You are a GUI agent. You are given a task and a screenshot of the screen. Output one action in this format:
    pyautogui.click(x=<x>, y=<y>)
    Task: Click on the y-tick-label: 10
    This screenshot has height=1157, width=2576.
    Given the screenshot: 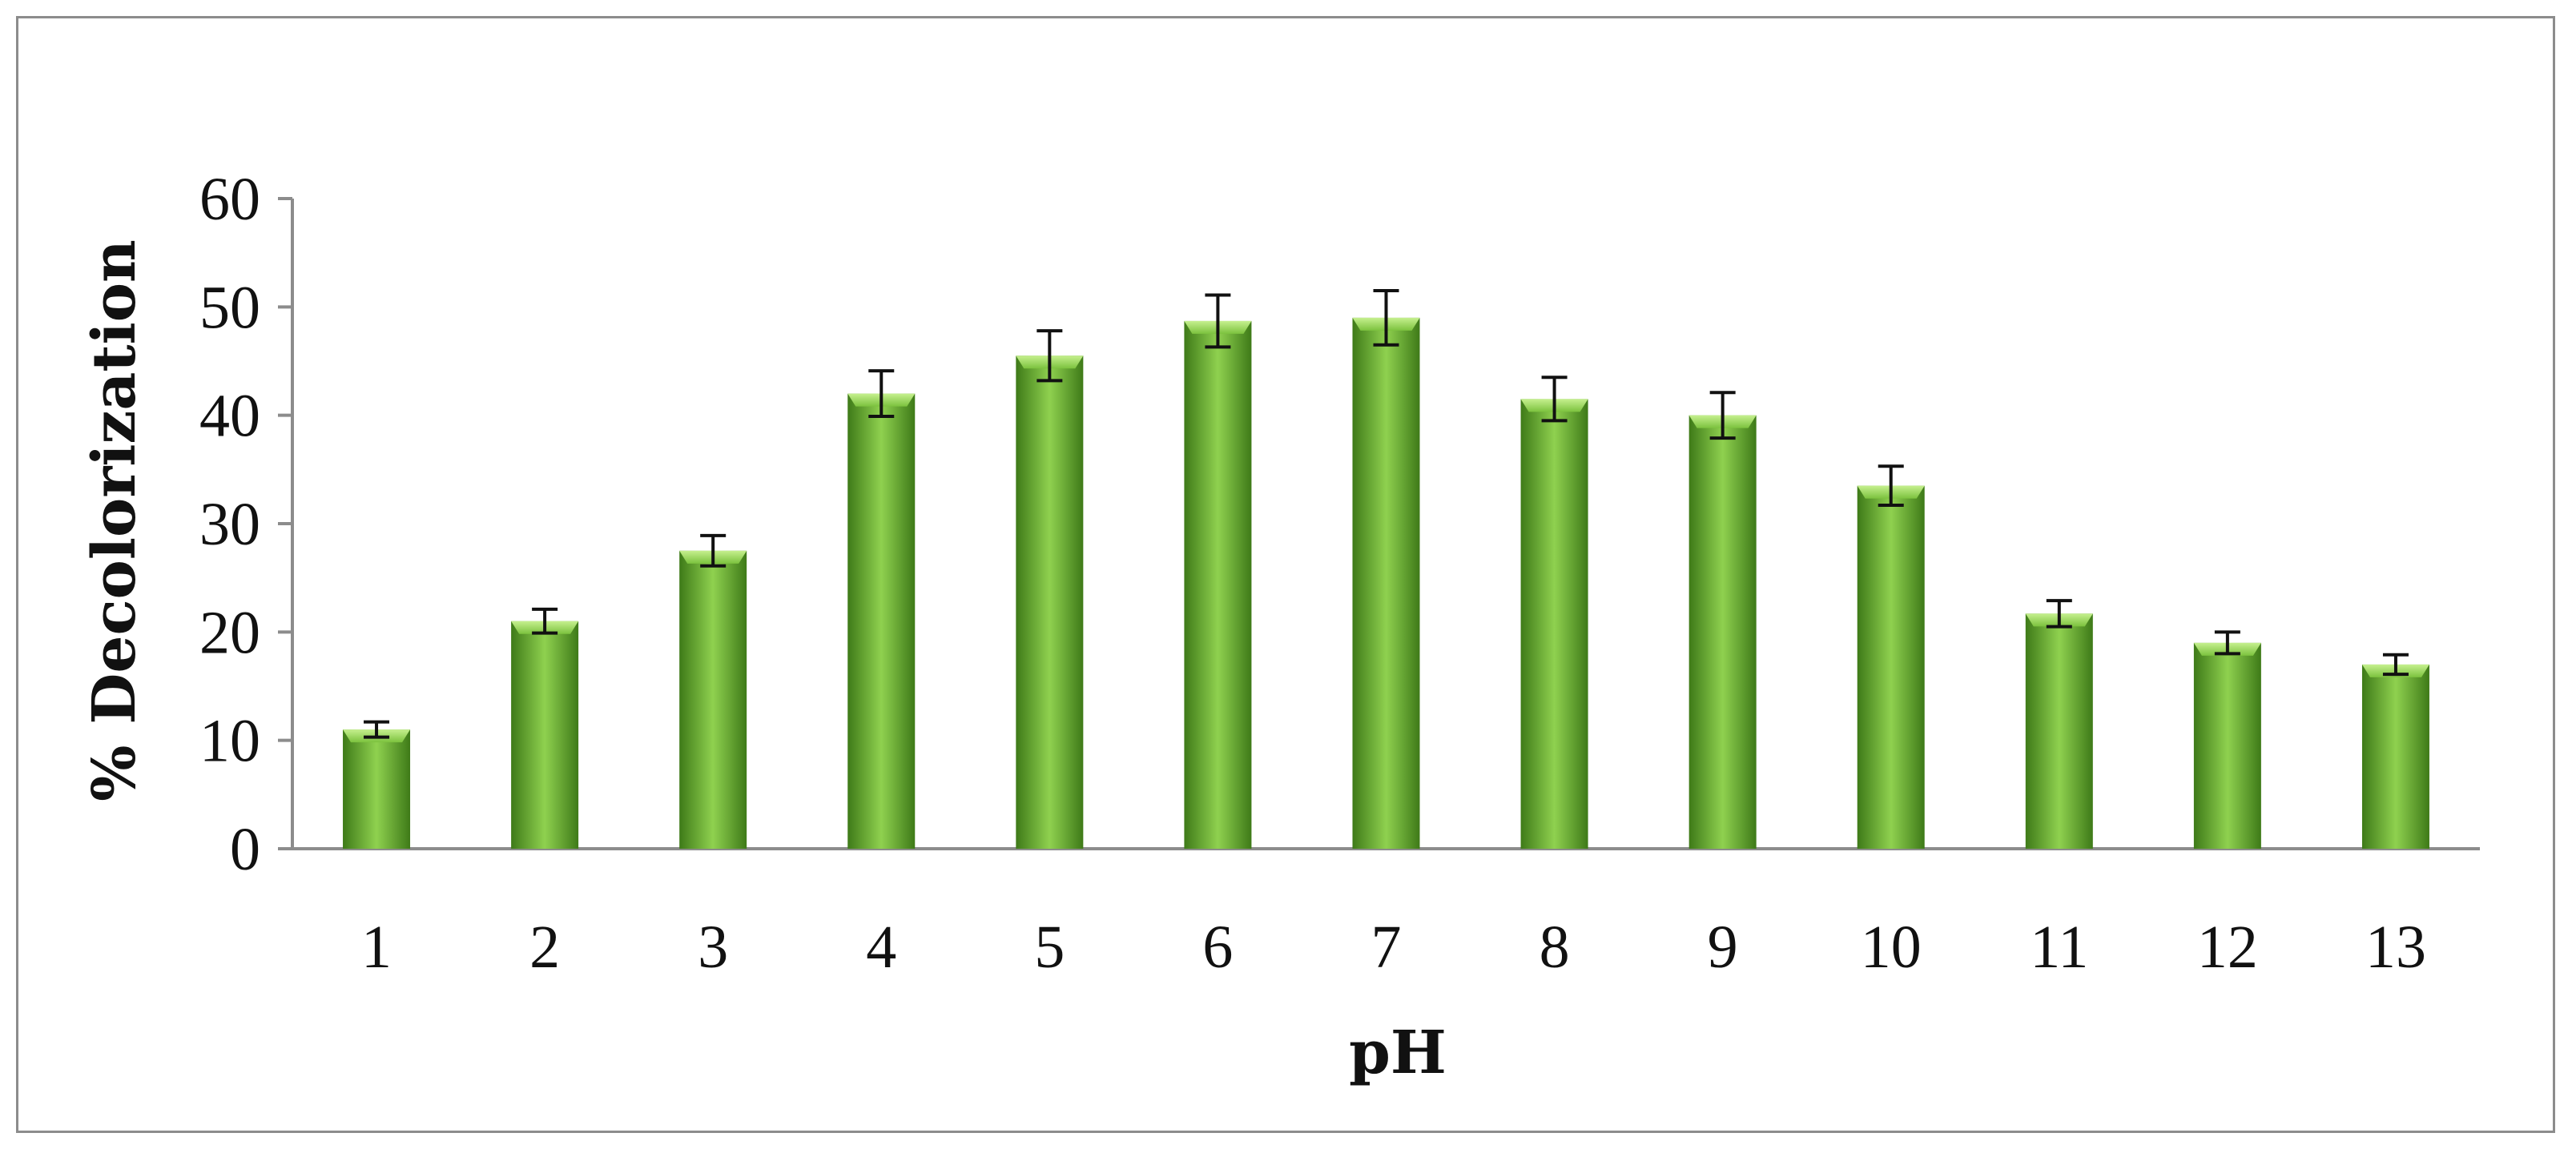 What is the action you would take?
    pyautogui.click(x=229, y=741)
    